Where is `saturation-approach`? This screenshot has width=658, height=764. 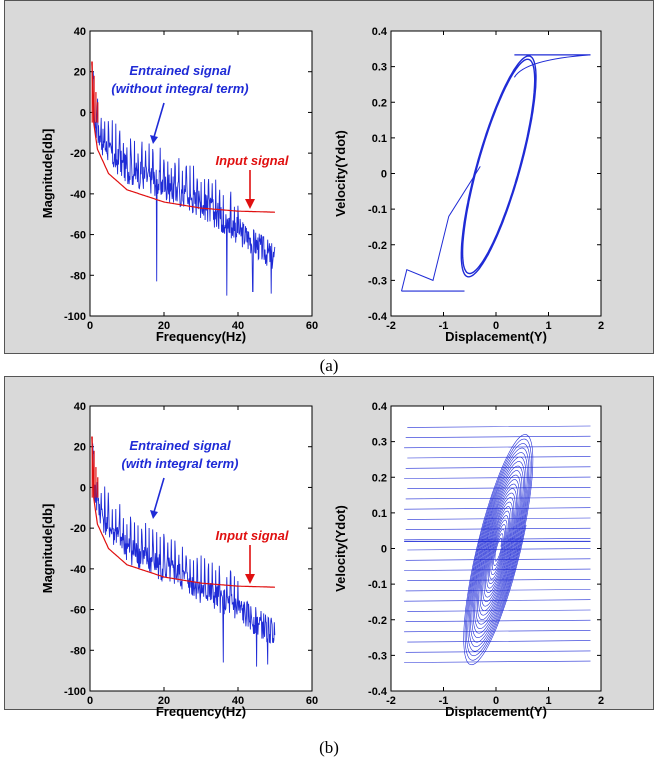 saturation-approach is located at coordinates (552, 66).